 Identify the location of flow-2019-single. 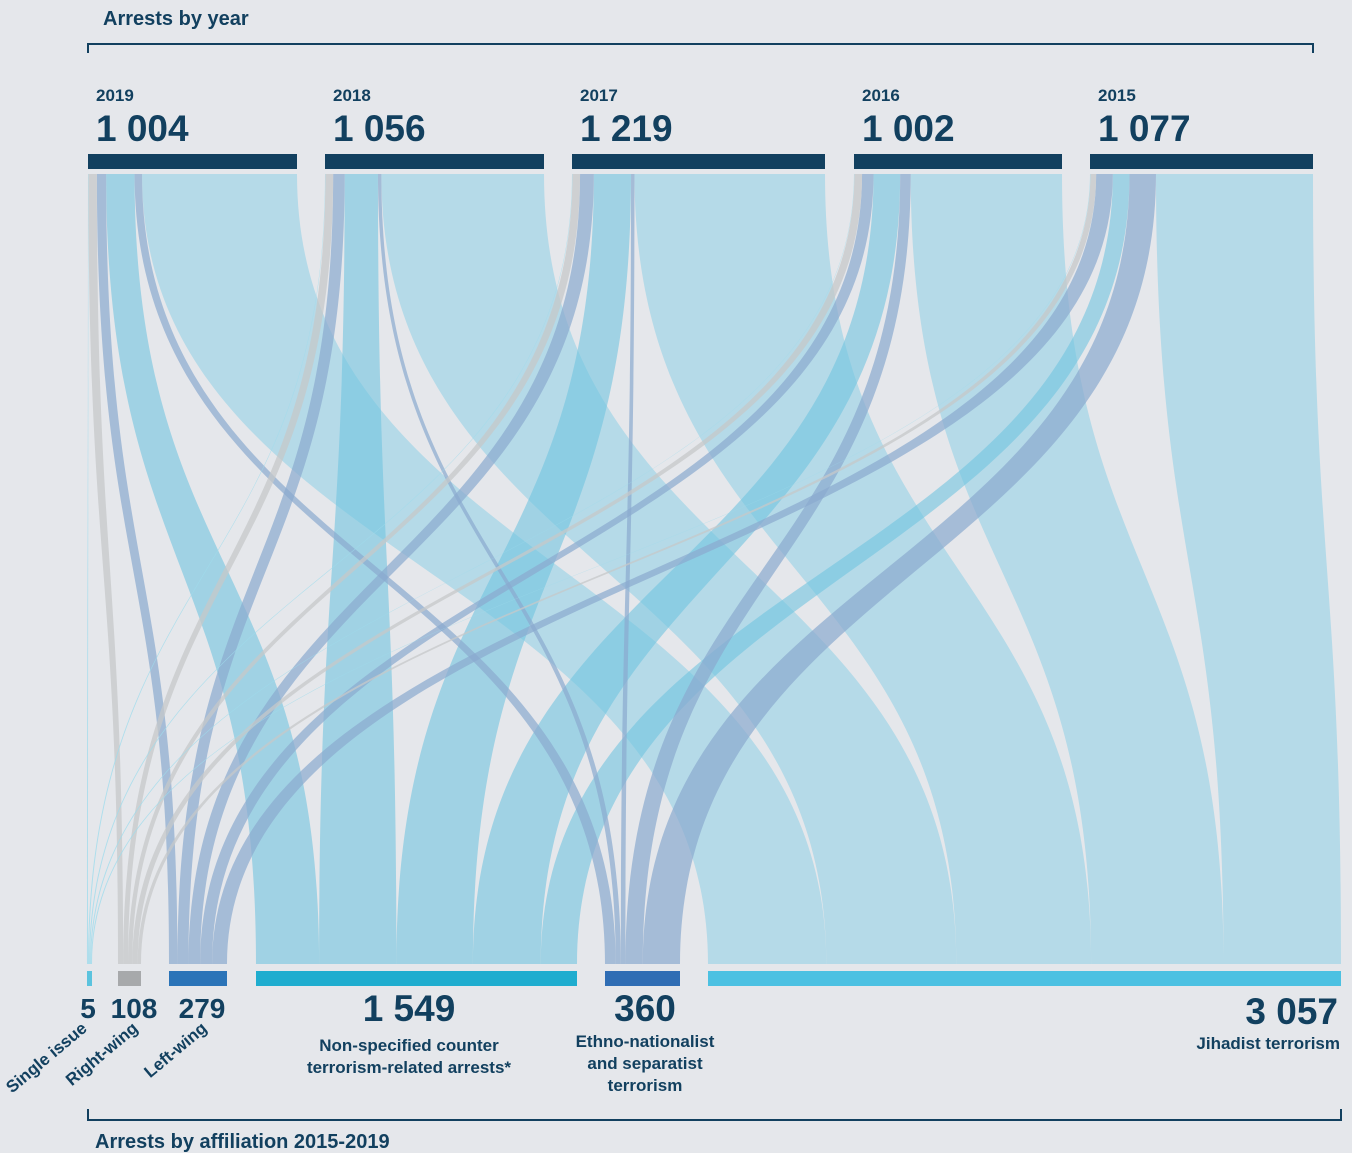
(88, 569).